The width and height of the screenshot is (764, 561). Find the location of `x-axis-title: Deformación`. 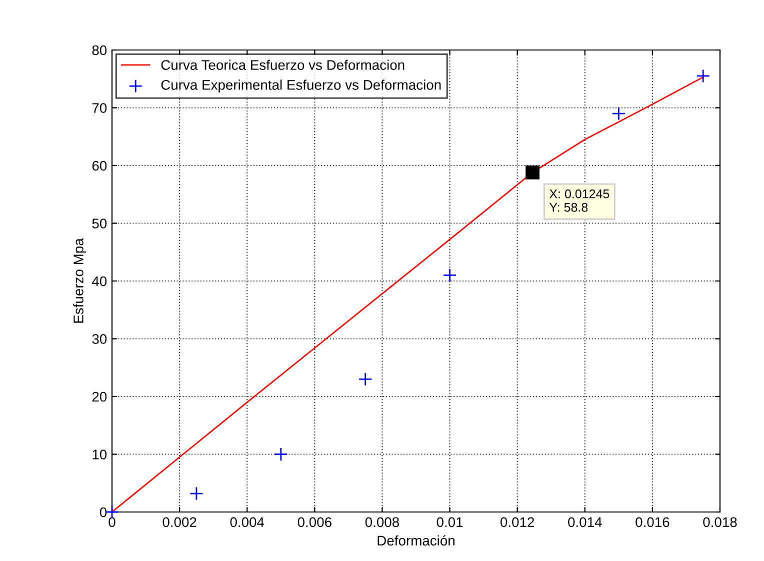

x-axis-title: Deformación is located at coordinates (416, 540).